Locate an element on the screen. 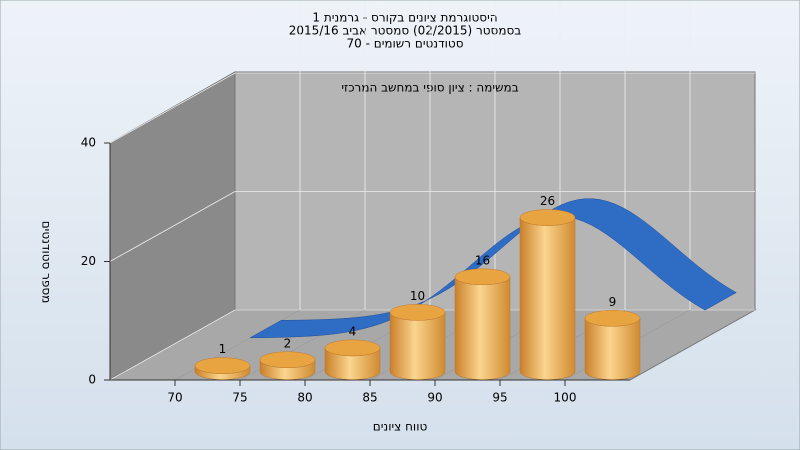  value-label: 1 is located at coordinates (223, 349).